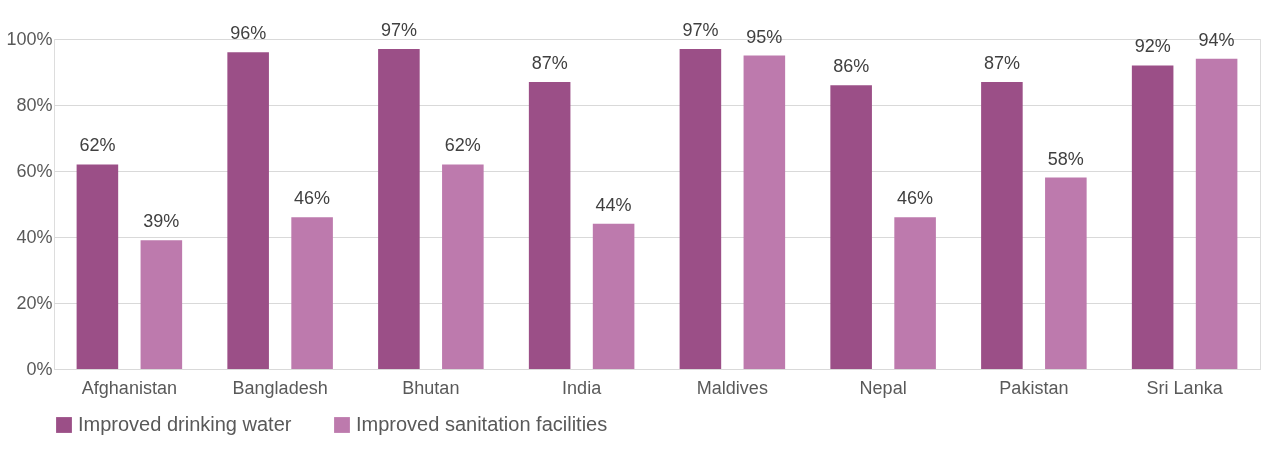 This screenshot has height=467, width=1288. Describe the element at coordinates (732, 387) in the screenshot. I see `x-tick-label: Maldives` at that location.